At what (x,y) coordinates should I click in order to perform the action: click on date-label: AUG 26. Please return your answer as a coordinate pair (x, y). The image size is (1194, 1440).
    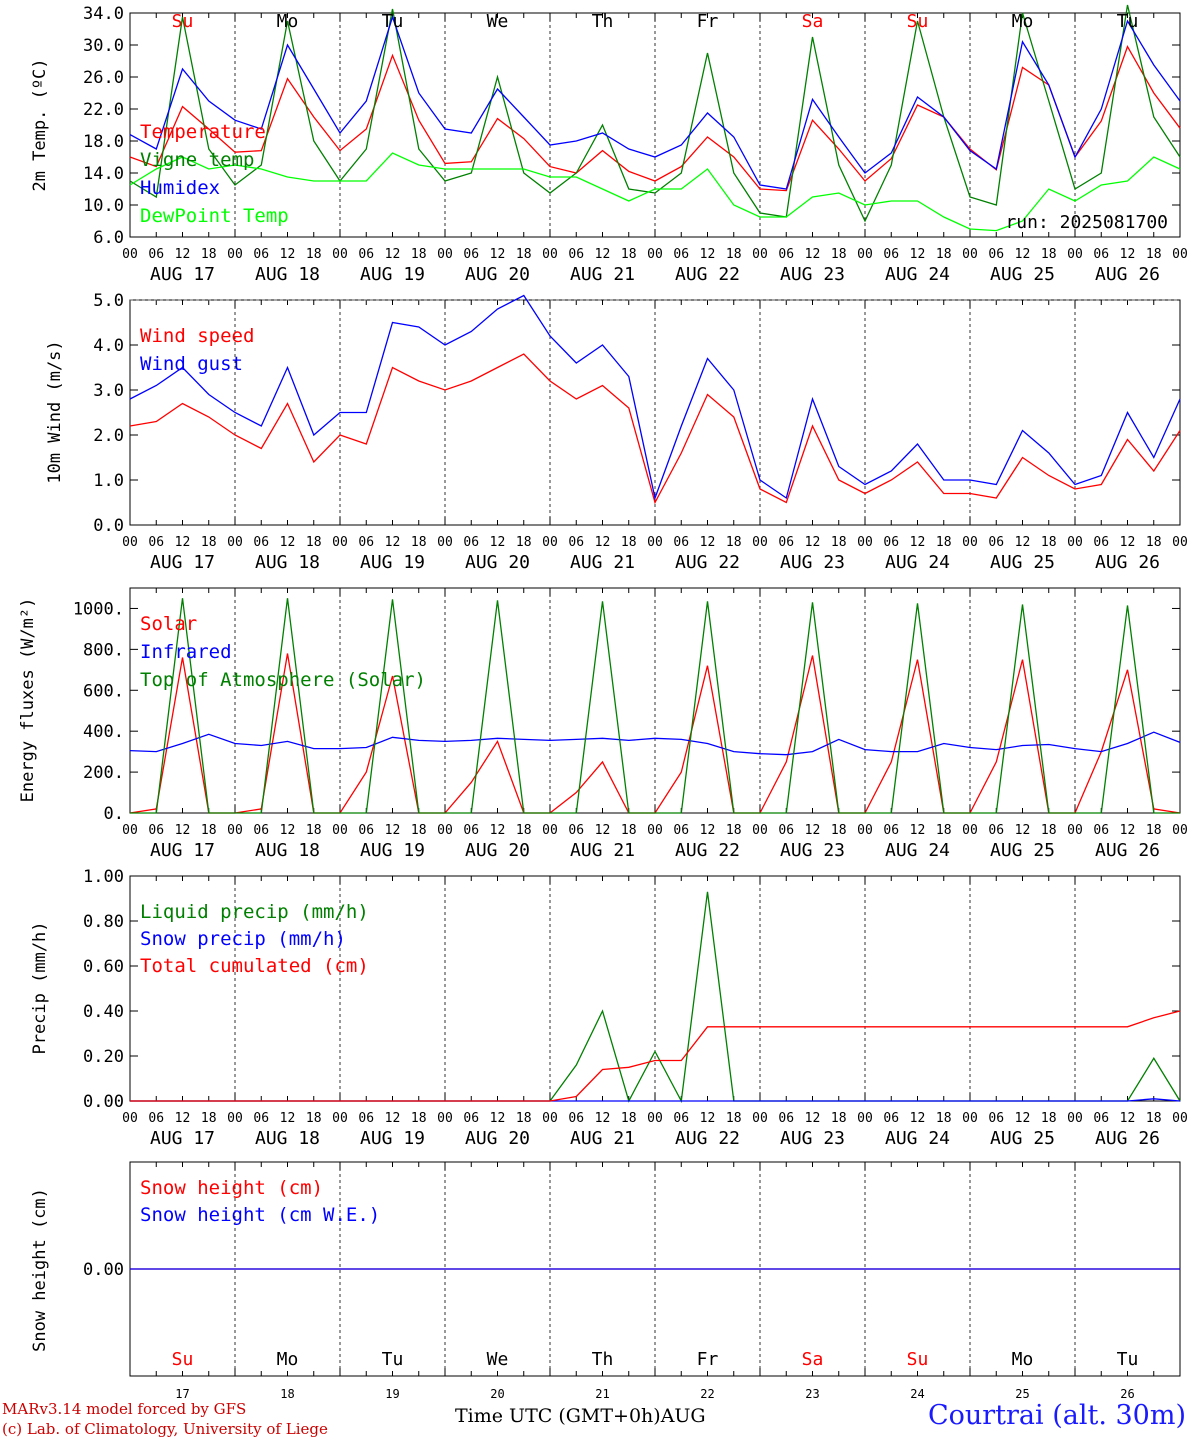
    Looking at the image, I should click on (1127, 850).